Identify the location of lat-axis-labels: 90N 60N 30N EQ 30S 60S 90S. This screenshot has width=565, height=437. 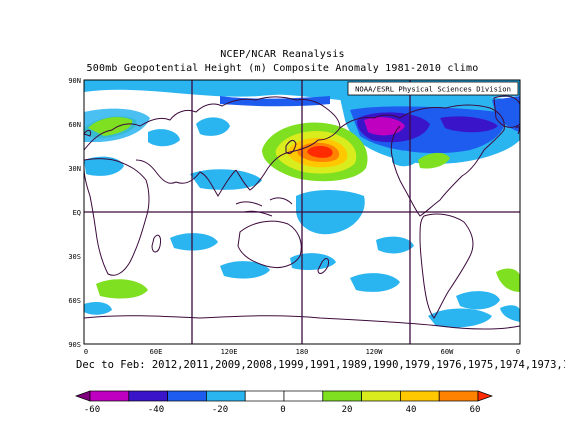
(74, 213).